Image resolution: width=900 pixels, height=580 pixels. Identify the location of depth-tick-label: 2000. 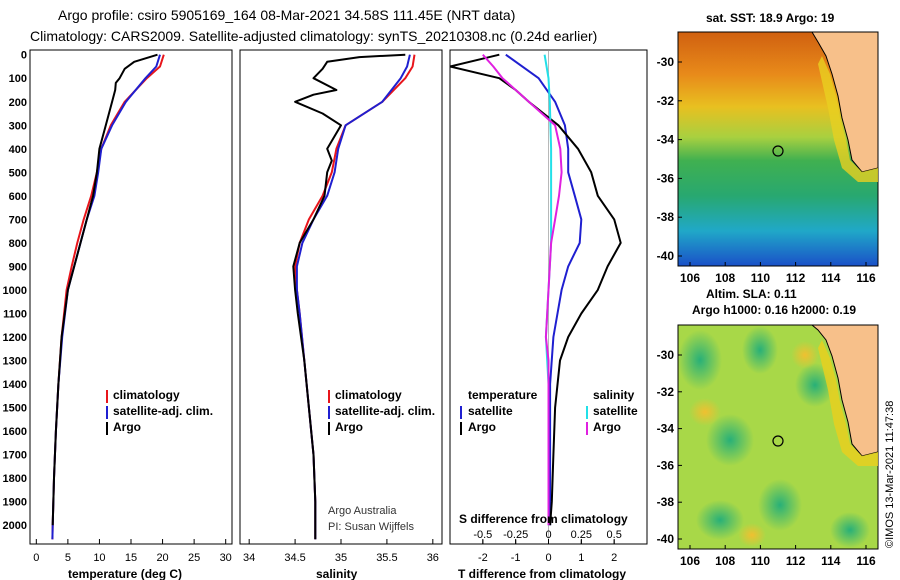
(15, 526).